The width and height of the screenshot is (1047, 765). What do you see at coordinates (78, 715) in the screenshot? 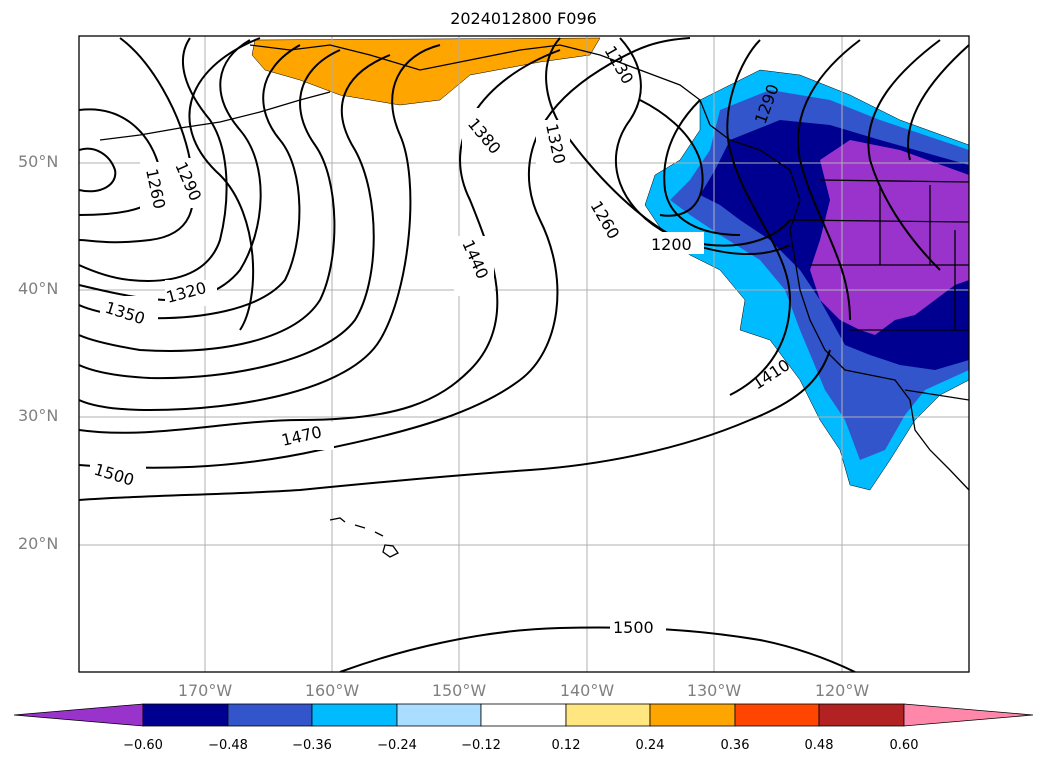
I see `colorbar-under-arrow` at bounding box center [78, 715].